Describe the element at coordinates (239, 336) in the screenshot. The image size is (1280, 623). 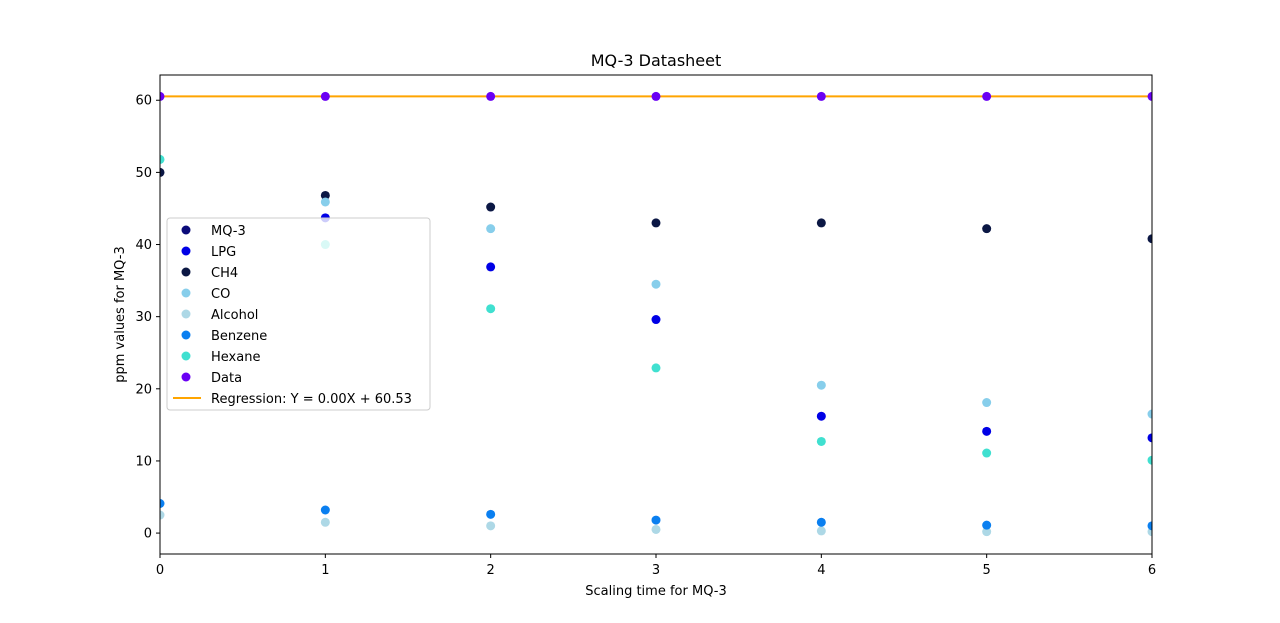
I see `legend-label: Benzene` at that location.